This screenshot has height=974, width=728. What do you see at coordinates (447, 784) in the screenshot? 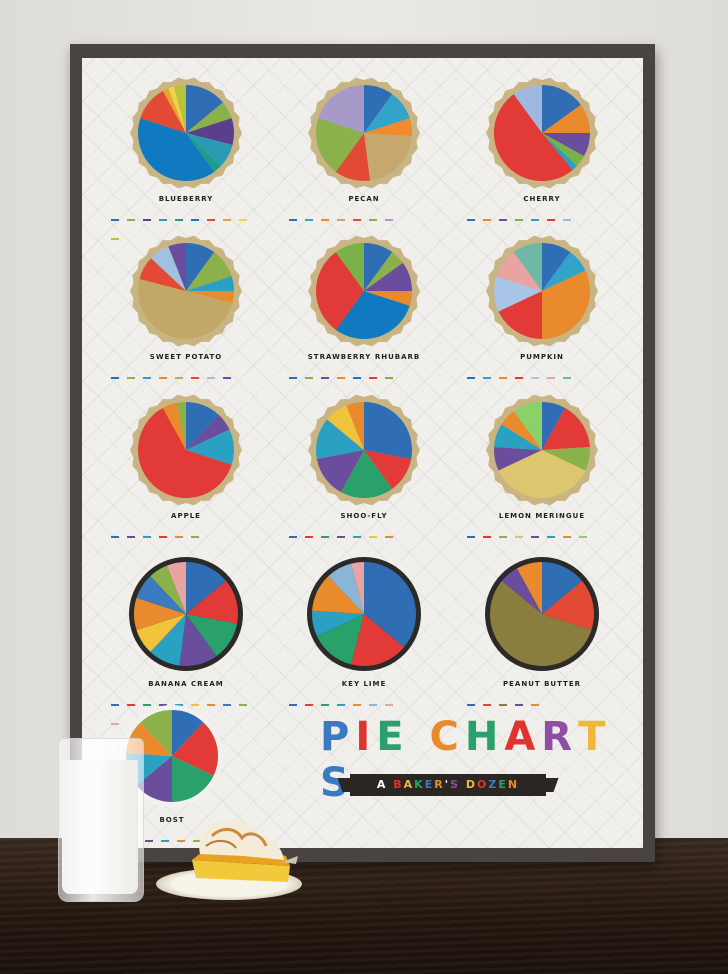
I see `subtitle-letter: '` at bounding box center [447, 784].